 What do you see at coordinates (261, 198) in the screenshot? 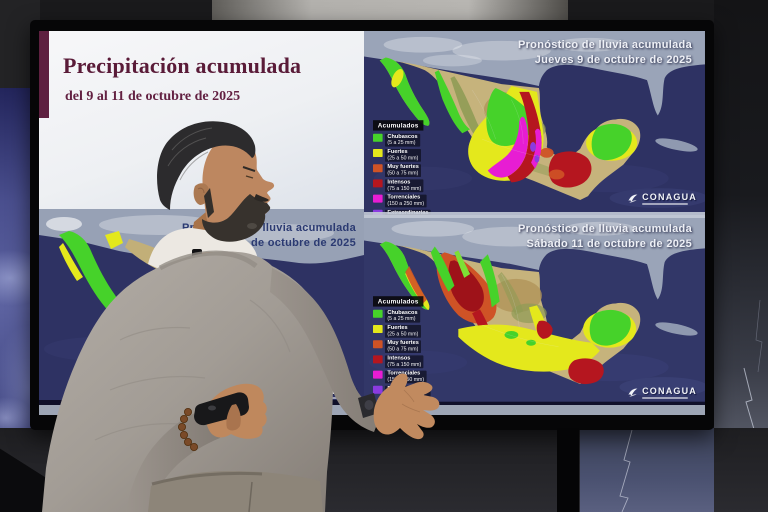
I see `presenter-mustache` at bounding box center [261, 198].